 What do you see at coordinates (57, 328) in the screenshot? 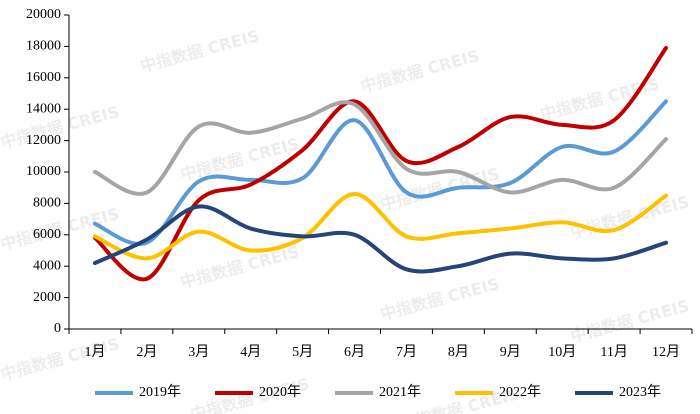
I see `y-tick-label: 0` at bounding box center [57, 328].